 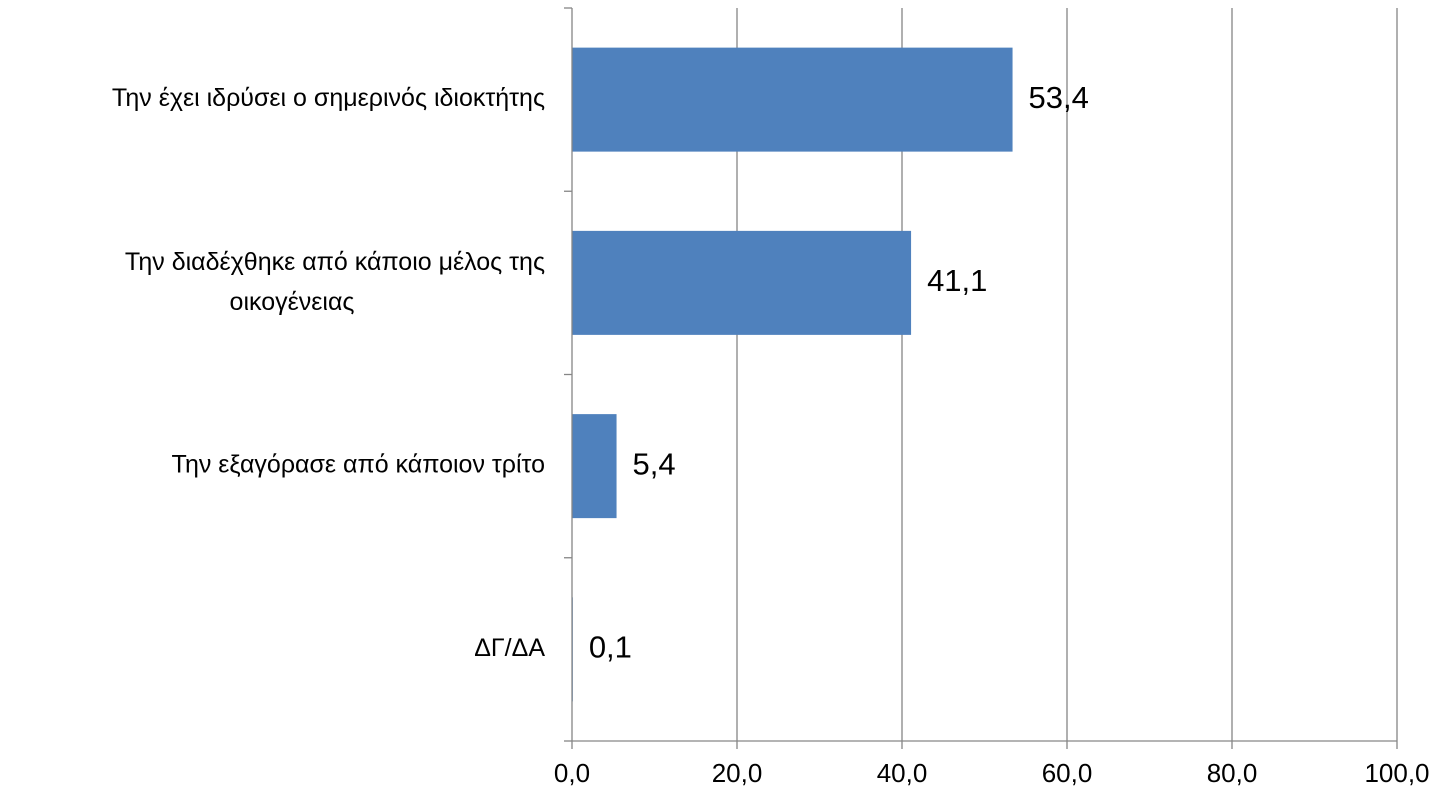 I want to click on data-label: 41,1, so click(x=957, y=280).